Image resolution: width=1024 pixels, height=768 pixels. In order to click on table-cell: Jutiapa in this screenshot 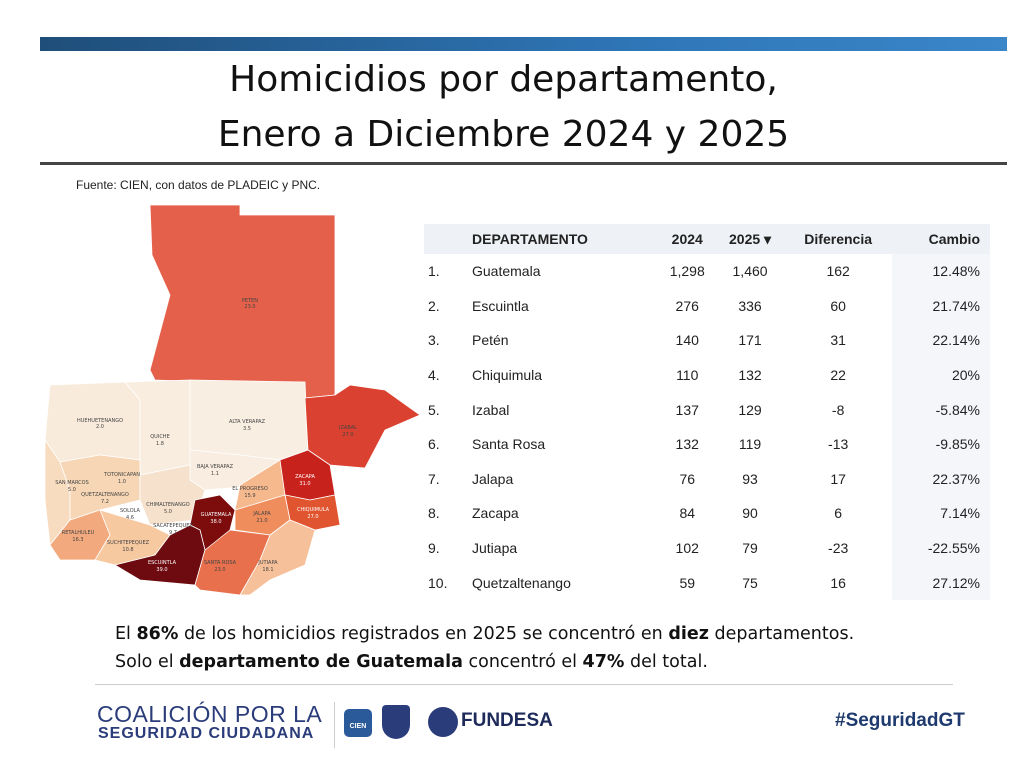, I will do `click(495, 548)`.